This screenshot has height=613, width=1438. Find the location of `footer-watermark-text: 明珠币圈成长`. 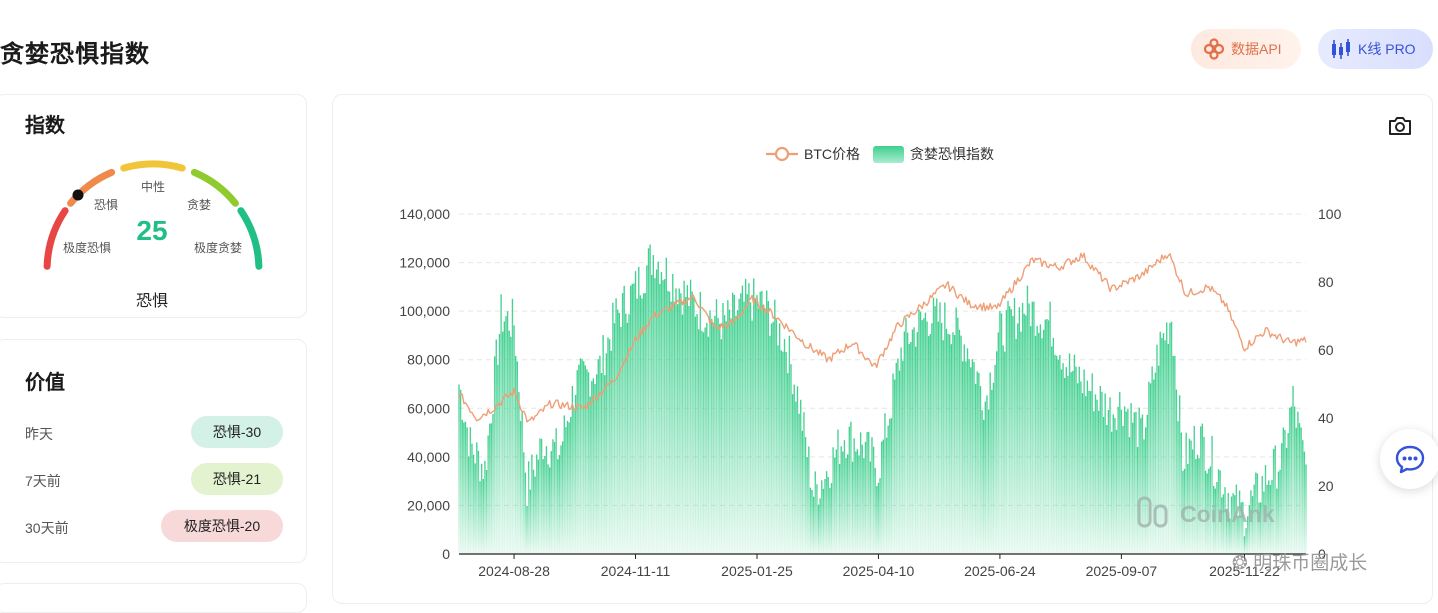

footer-watermark-text: 明珠币圈成长 is located at coordinates (1310, 563).